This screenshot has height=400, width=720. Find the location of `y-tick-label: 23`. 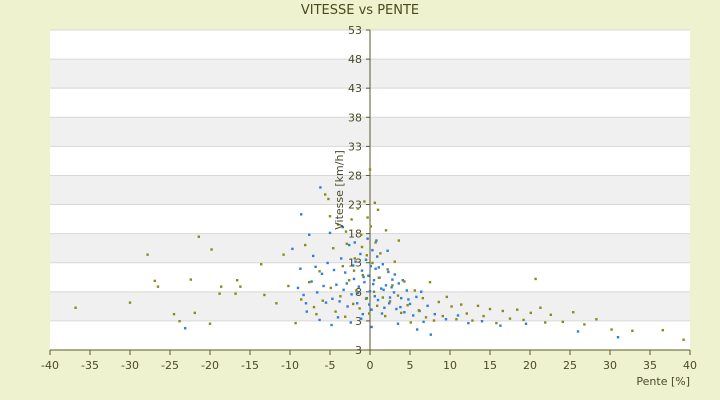

y-tick-label: 23 is located at coordinates (355, 205).